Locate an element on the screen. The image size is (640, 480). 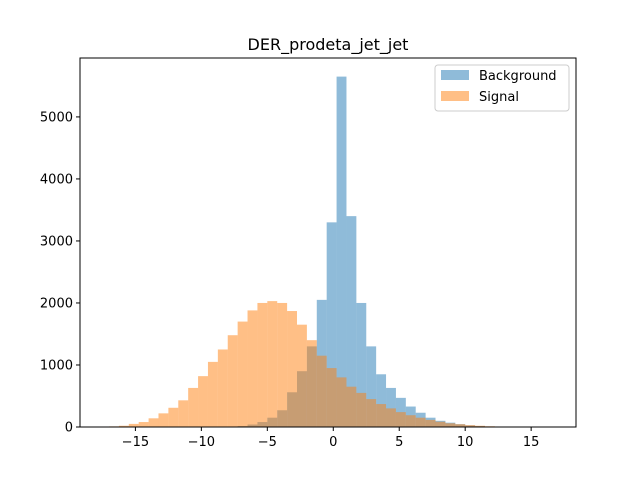
y-tick-label: 0 is located at coordinates (69, 428).